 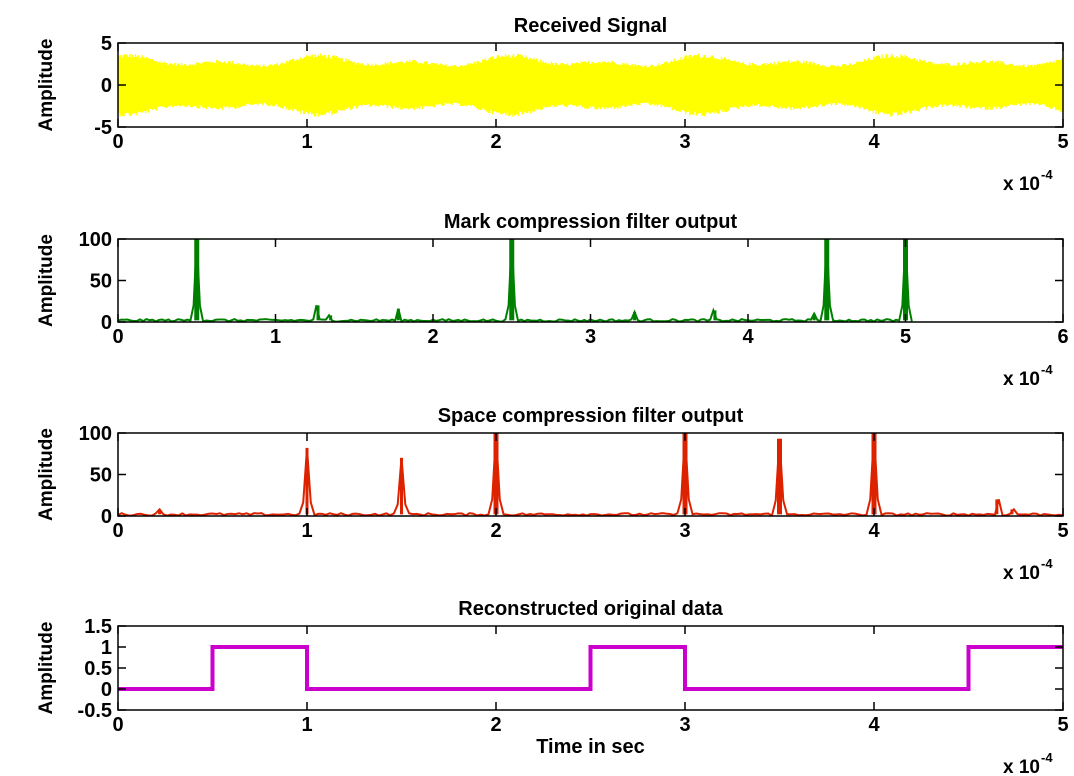 What do you see at coordinates (591, 222) in the screenshot?
I see `subplot-title: Mark compression filter output` at bounding box center [591, 222].